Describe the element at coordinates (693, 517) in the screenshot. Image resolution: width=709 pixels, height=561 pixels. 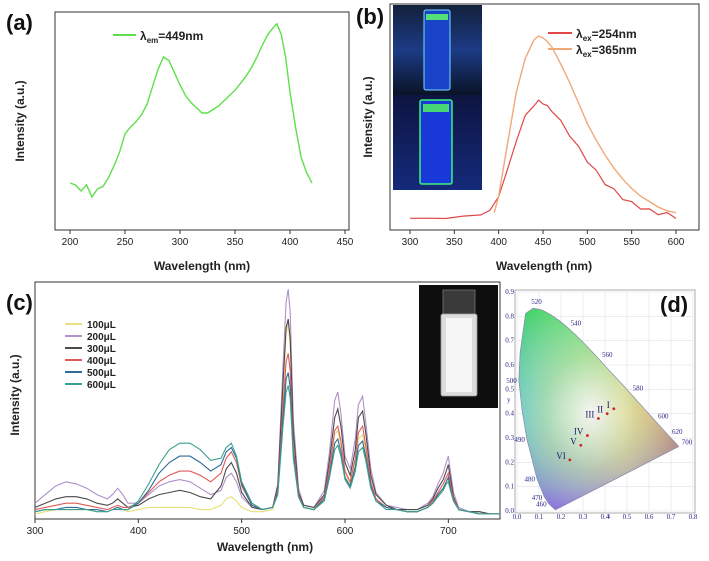
I see `panel-d-xtick-label: 0.8` at that location.